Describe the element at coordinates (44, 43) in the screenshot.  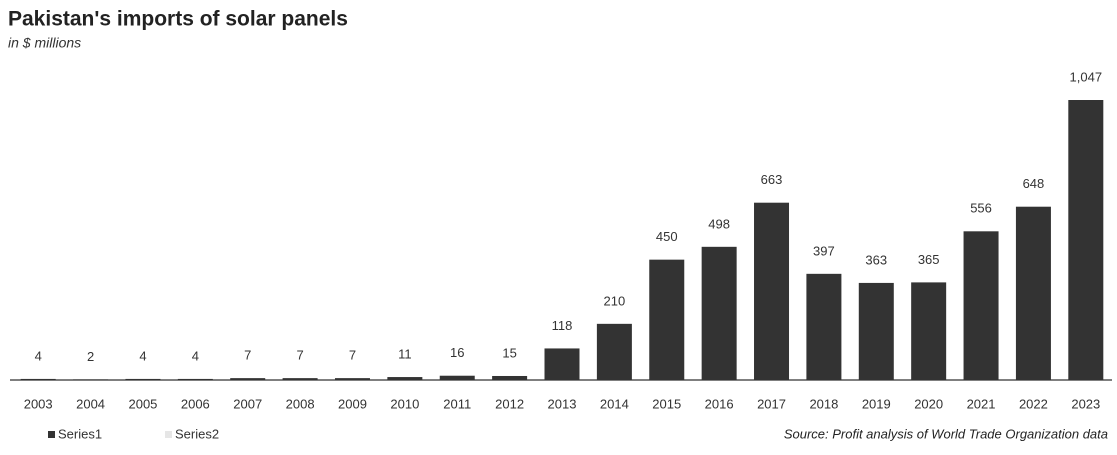
I see `chart-subtitle: in $ millions` at that location.